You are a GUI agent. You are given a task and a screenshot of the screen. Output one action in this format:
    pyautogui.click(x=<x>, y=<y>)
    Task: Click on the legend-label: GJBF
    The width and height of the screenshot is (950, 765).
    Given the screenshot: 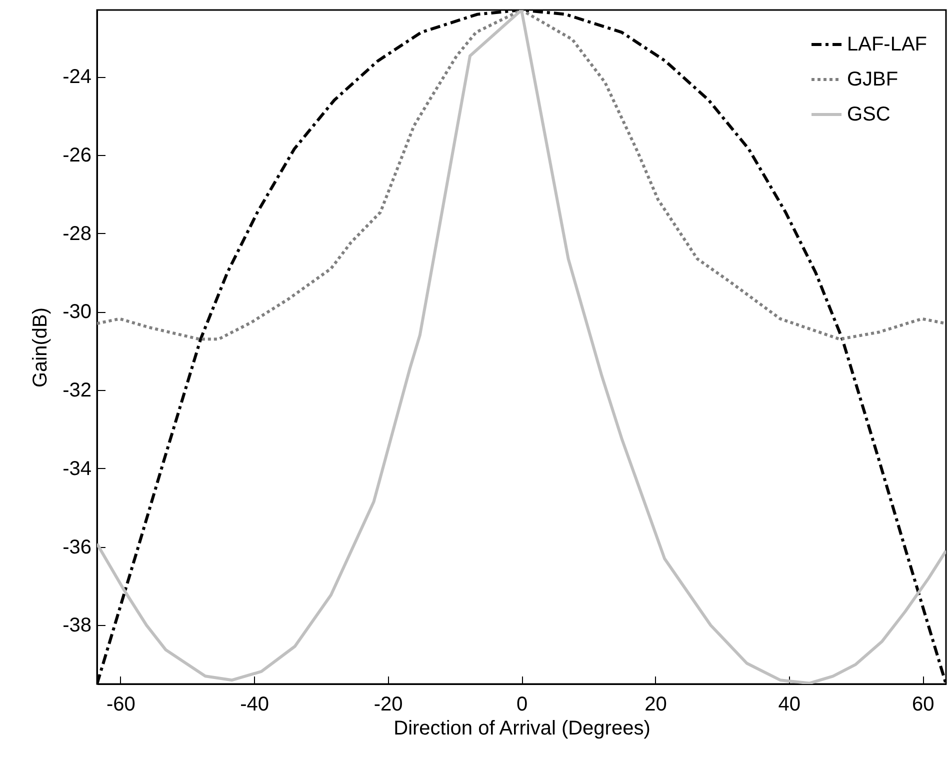 What is the action you would take?
    pyautogui.click(x=872, y=79)
    